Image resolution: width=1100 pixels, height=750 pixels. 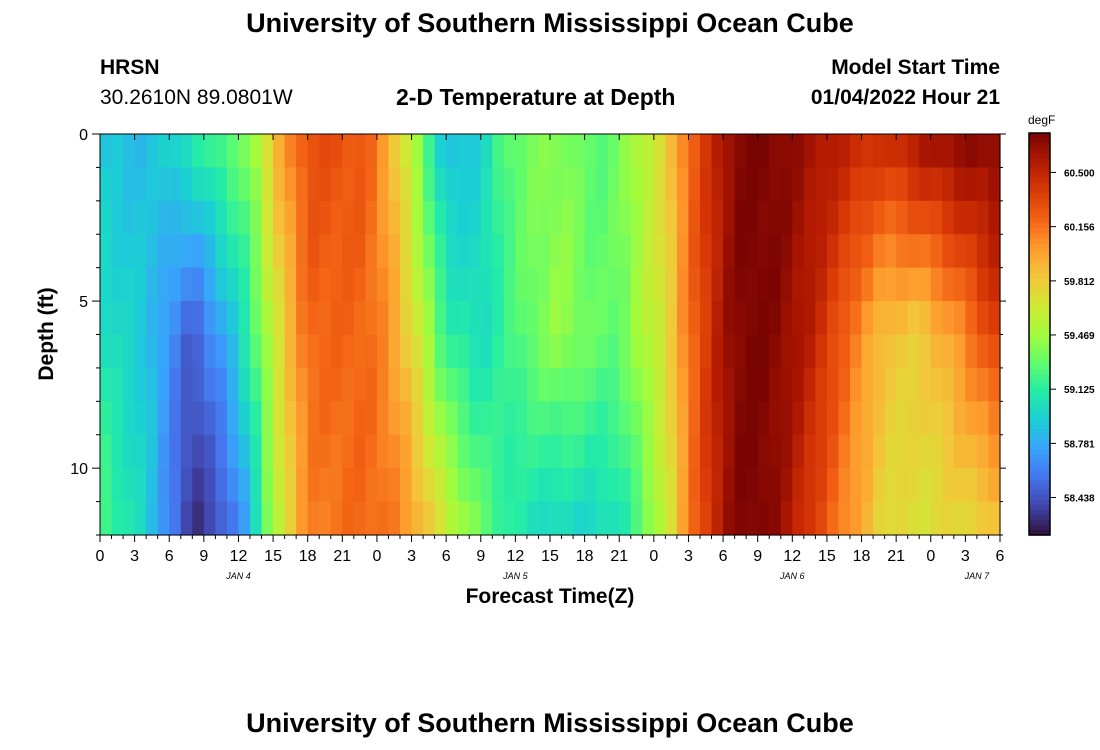 I want to click on colorbar-frame, so click(x=1039, y=334).